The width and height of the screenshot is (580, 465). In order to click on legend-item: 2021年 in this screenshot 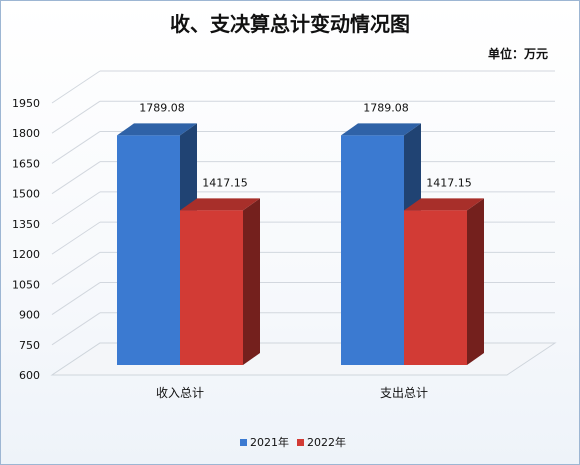, I will do `click(264, 442)`.